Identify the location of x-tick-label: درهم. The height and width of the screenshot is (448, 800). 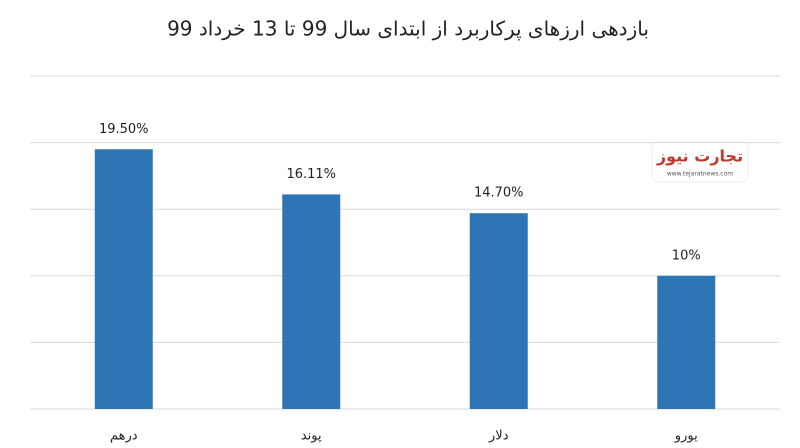
(124, 436).